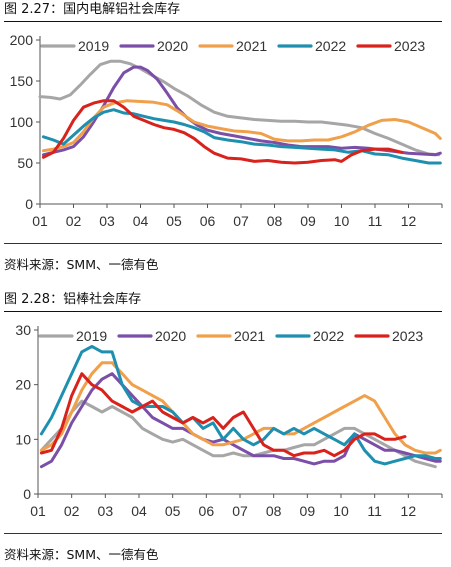 This screenshot has width=451, height=567. Describe the element at coordinates (223, 21) in the screenshot. I see `figure1-top-rule` at that location.